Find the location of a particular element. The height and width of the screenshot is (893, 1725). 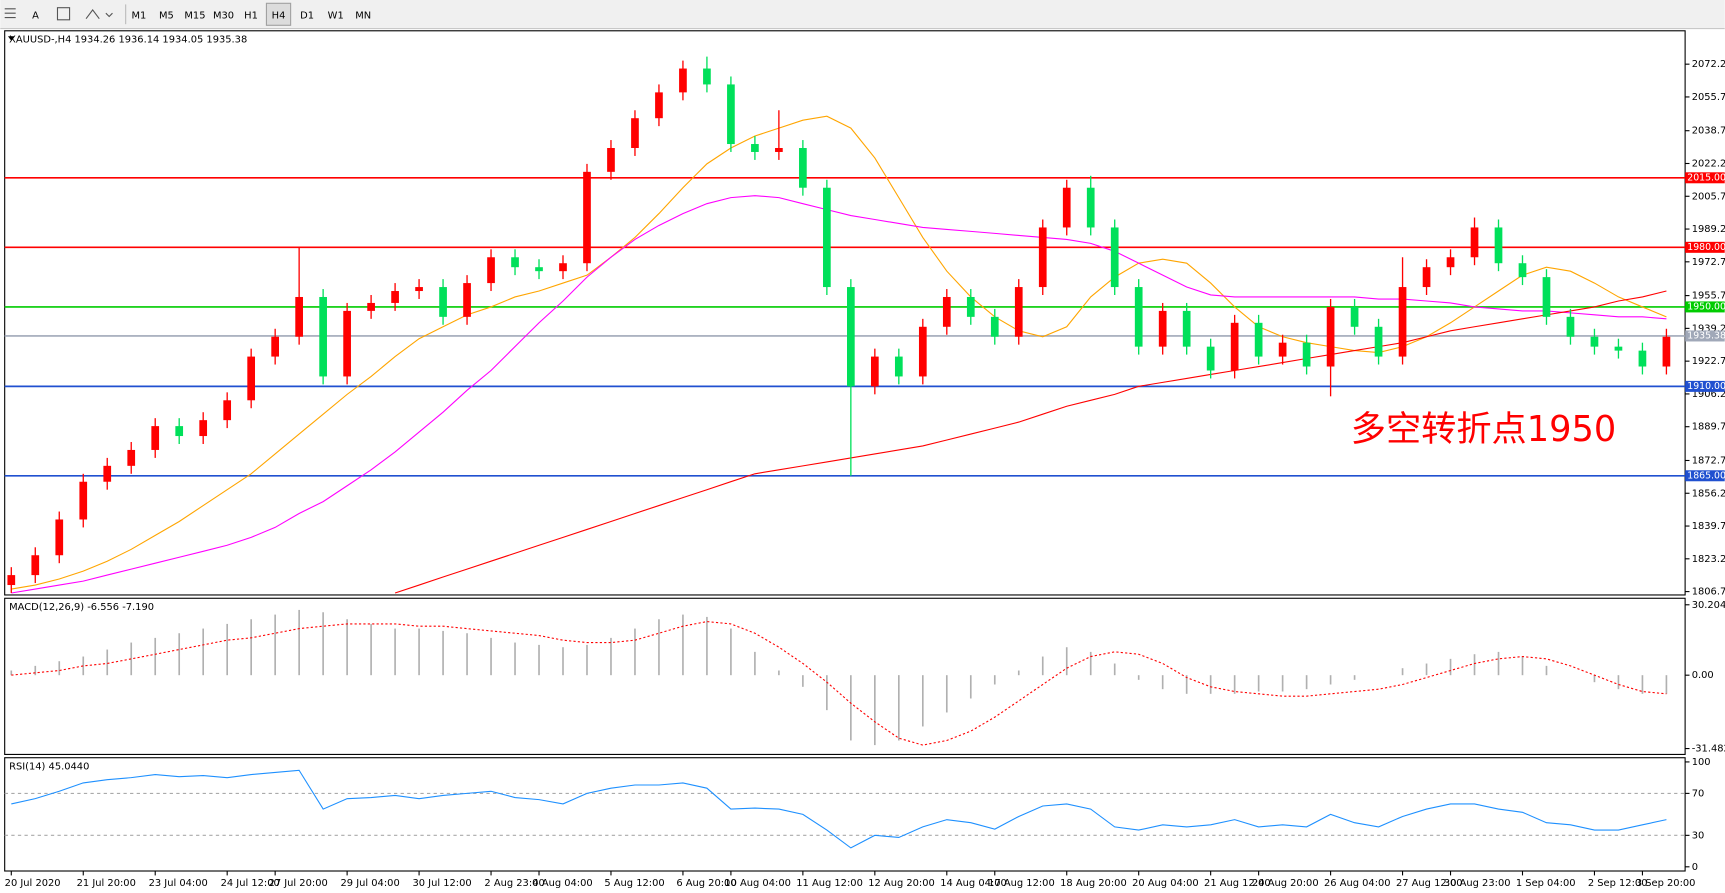

x-tick-label: 24 Jul 12:00 is located at coordinates (250, 883).